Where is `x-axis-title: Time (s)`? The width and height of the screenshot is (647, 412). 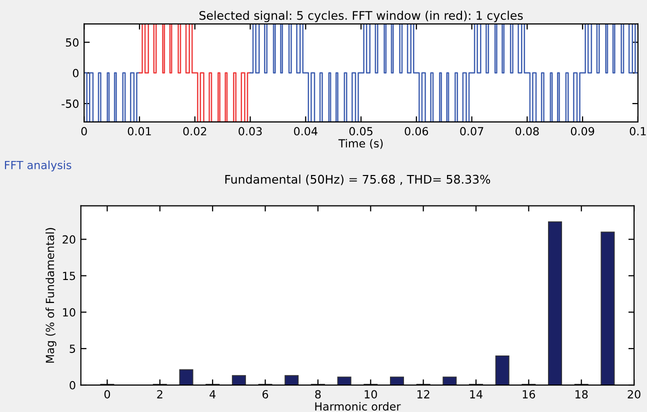
x-axis-title: Time (s) is located at coordinates (360, 143).